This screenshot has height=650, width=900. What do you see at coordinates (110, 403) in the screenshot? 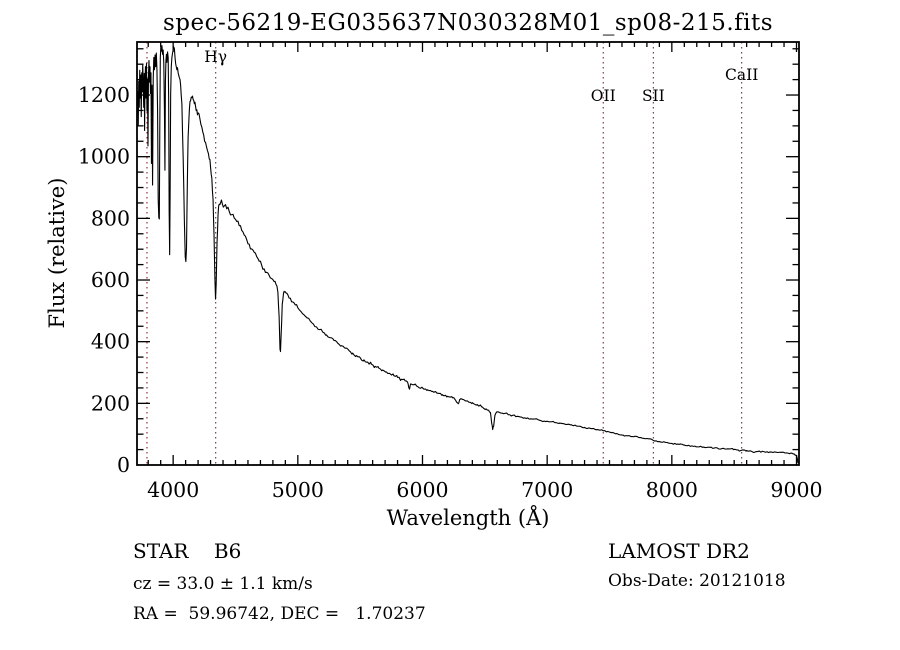
I see `y-tick-label: 200` at bounding box center [110, 403].